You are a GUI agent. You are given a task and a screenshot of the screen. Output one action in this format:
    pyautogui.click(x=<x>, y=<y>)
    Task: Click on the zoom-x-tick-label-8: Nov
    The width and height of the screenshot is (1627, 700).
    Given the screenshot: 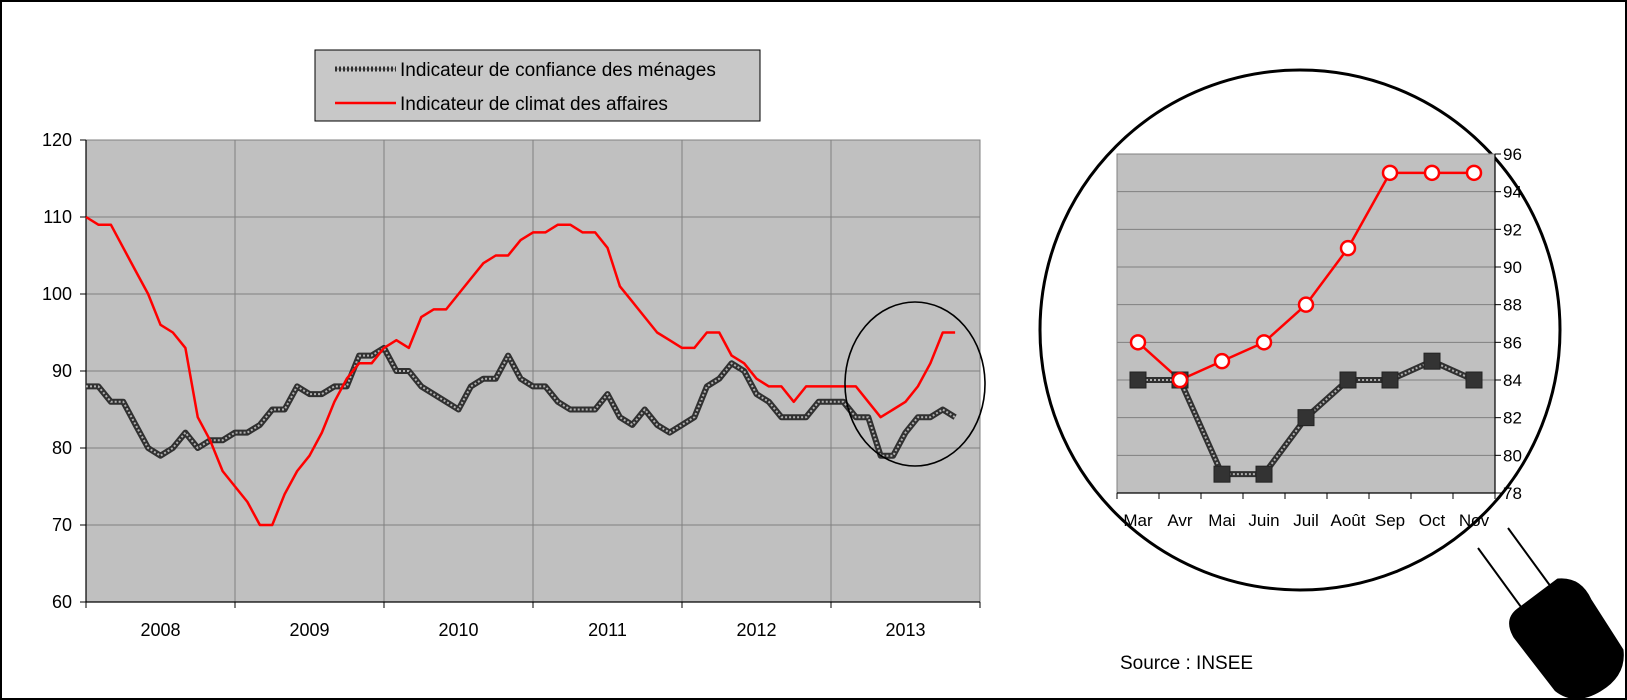 What is the action you would take?
    pyautogui.click(x=1474, y=520)
    